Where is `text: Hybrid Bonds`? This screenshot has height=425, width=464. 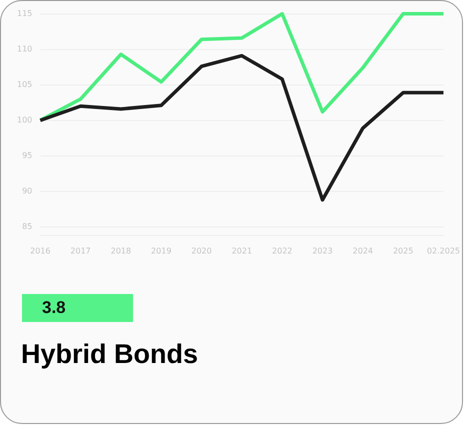
text: Hybrid Bonds is located at coordinates (109, 354).